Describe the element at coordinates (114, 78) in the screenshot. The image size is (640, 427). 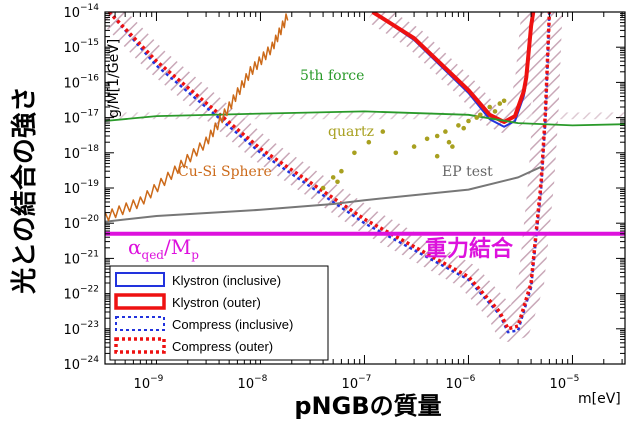
I see `y-unit-label: g/M[1/GeV]` at that location.